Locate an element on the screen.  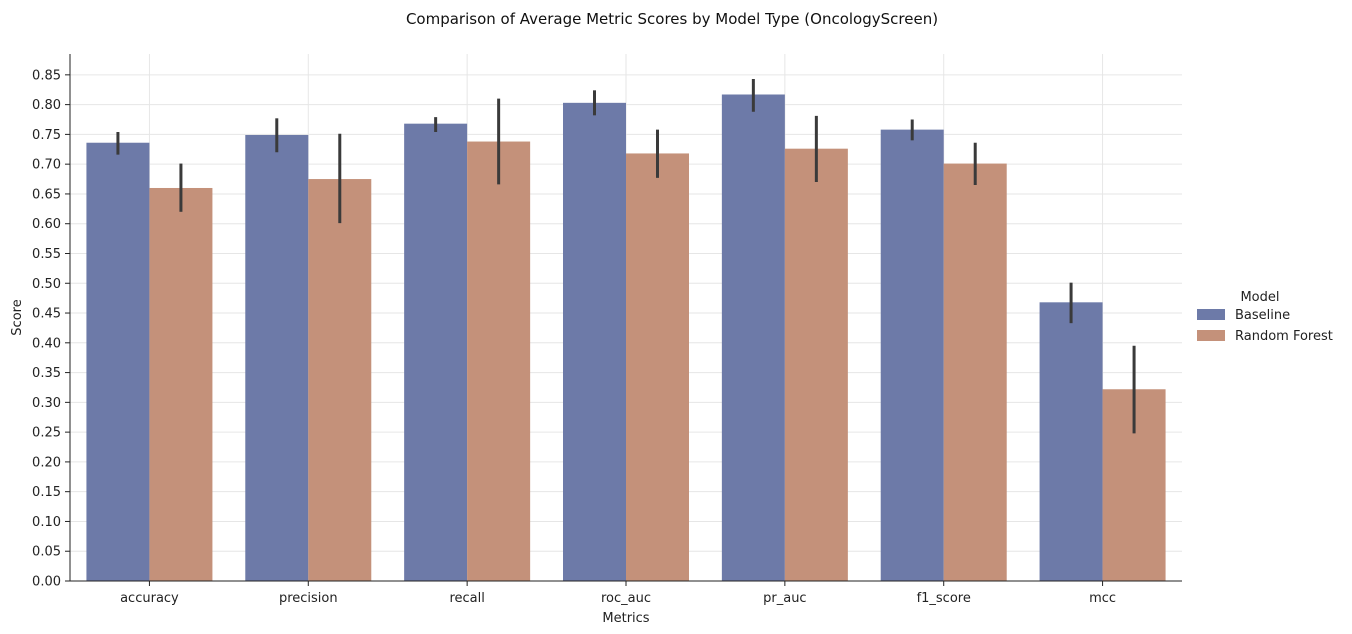
legend: Model Baseline Random Forest is located at coordinates (1265, 317).